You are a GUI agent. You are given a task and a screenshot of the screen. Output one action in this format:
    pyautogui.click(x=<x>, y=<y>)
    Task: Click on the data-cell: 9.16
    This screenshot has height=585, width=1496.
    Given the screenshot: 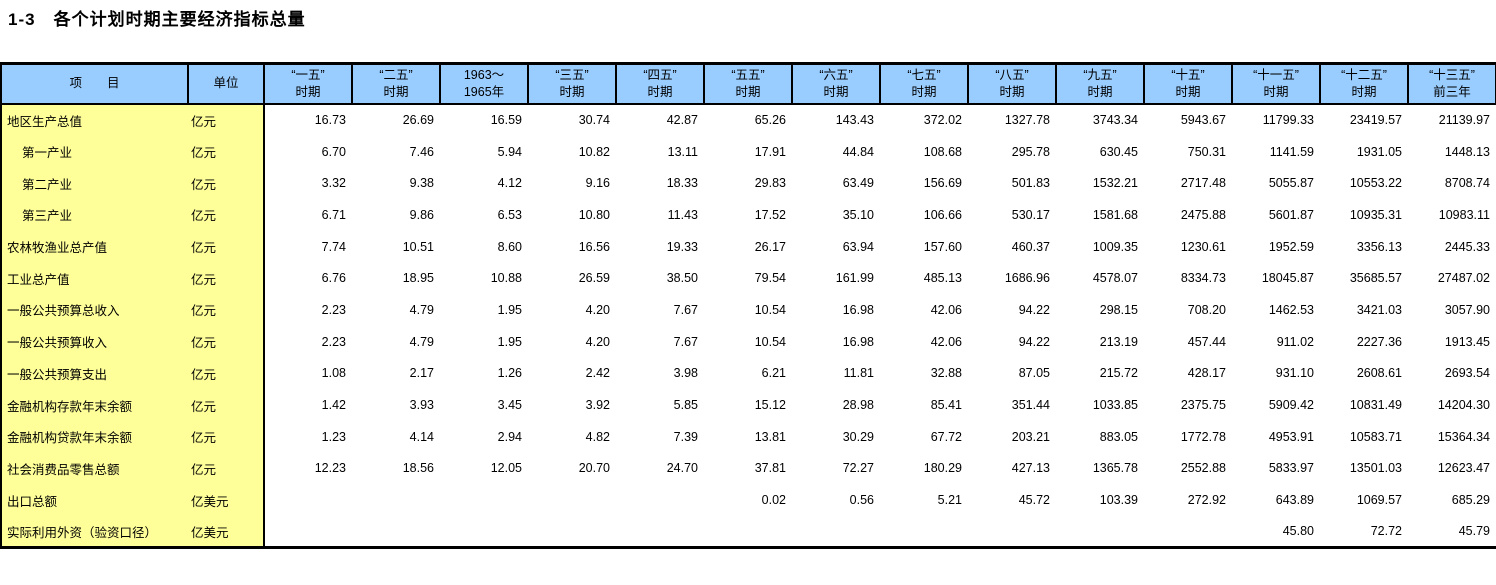 What is the action you would take?
    pyautogui.click(x=597, y=183)
    